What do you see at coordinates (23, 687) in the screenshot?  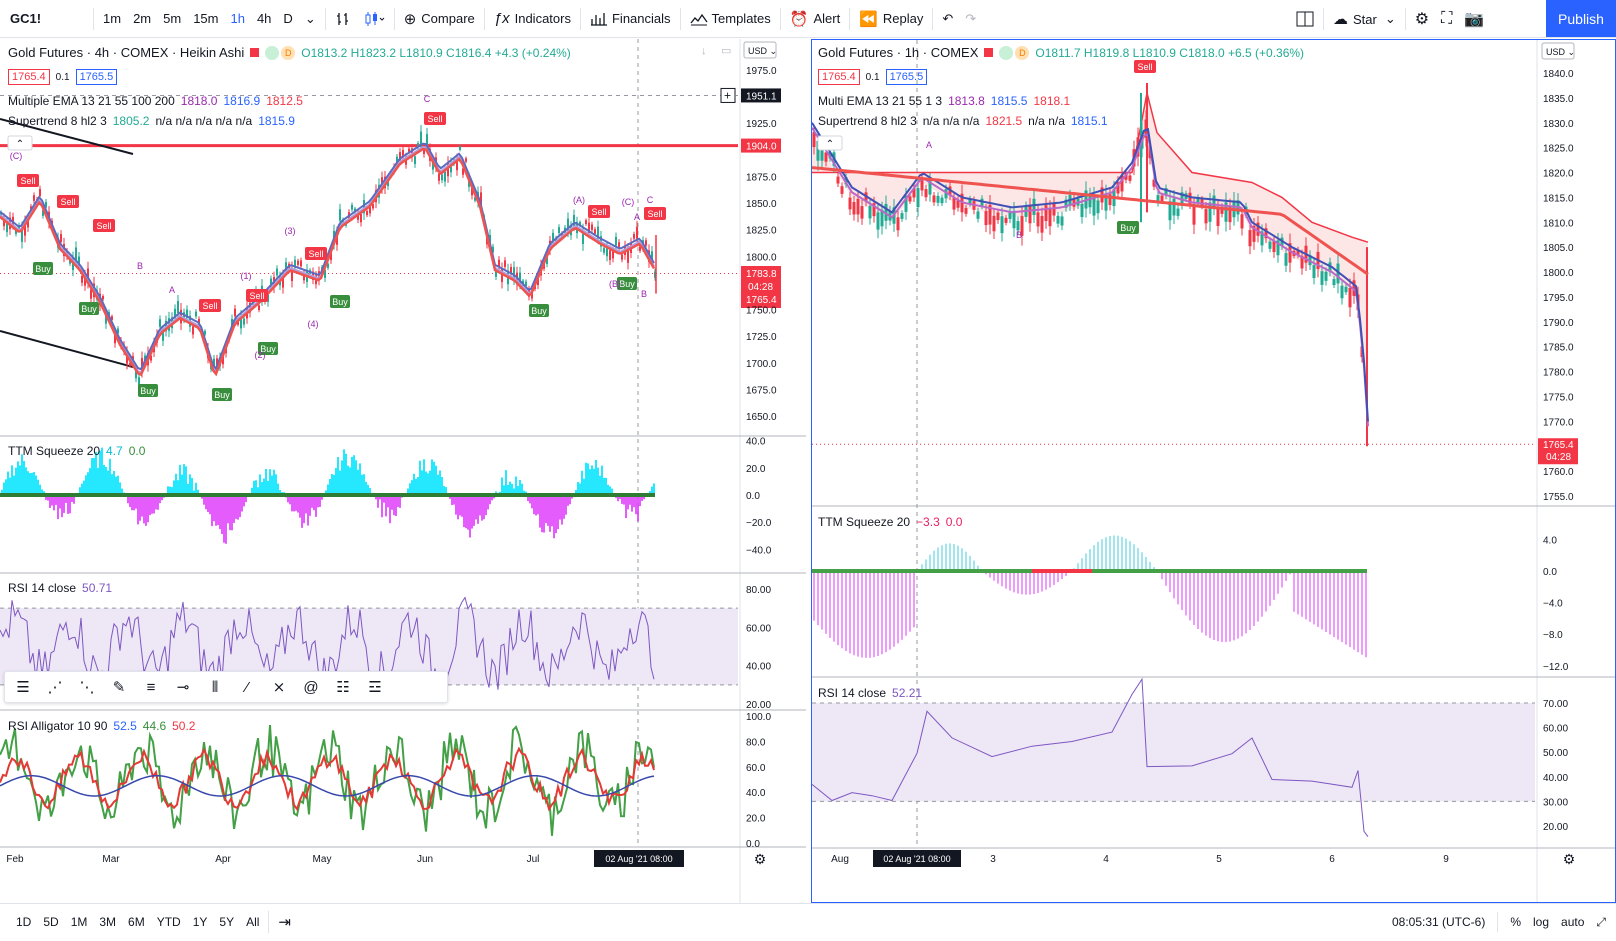 I see `trend-lines-icon: ☰` at bounding box center [23, 687].